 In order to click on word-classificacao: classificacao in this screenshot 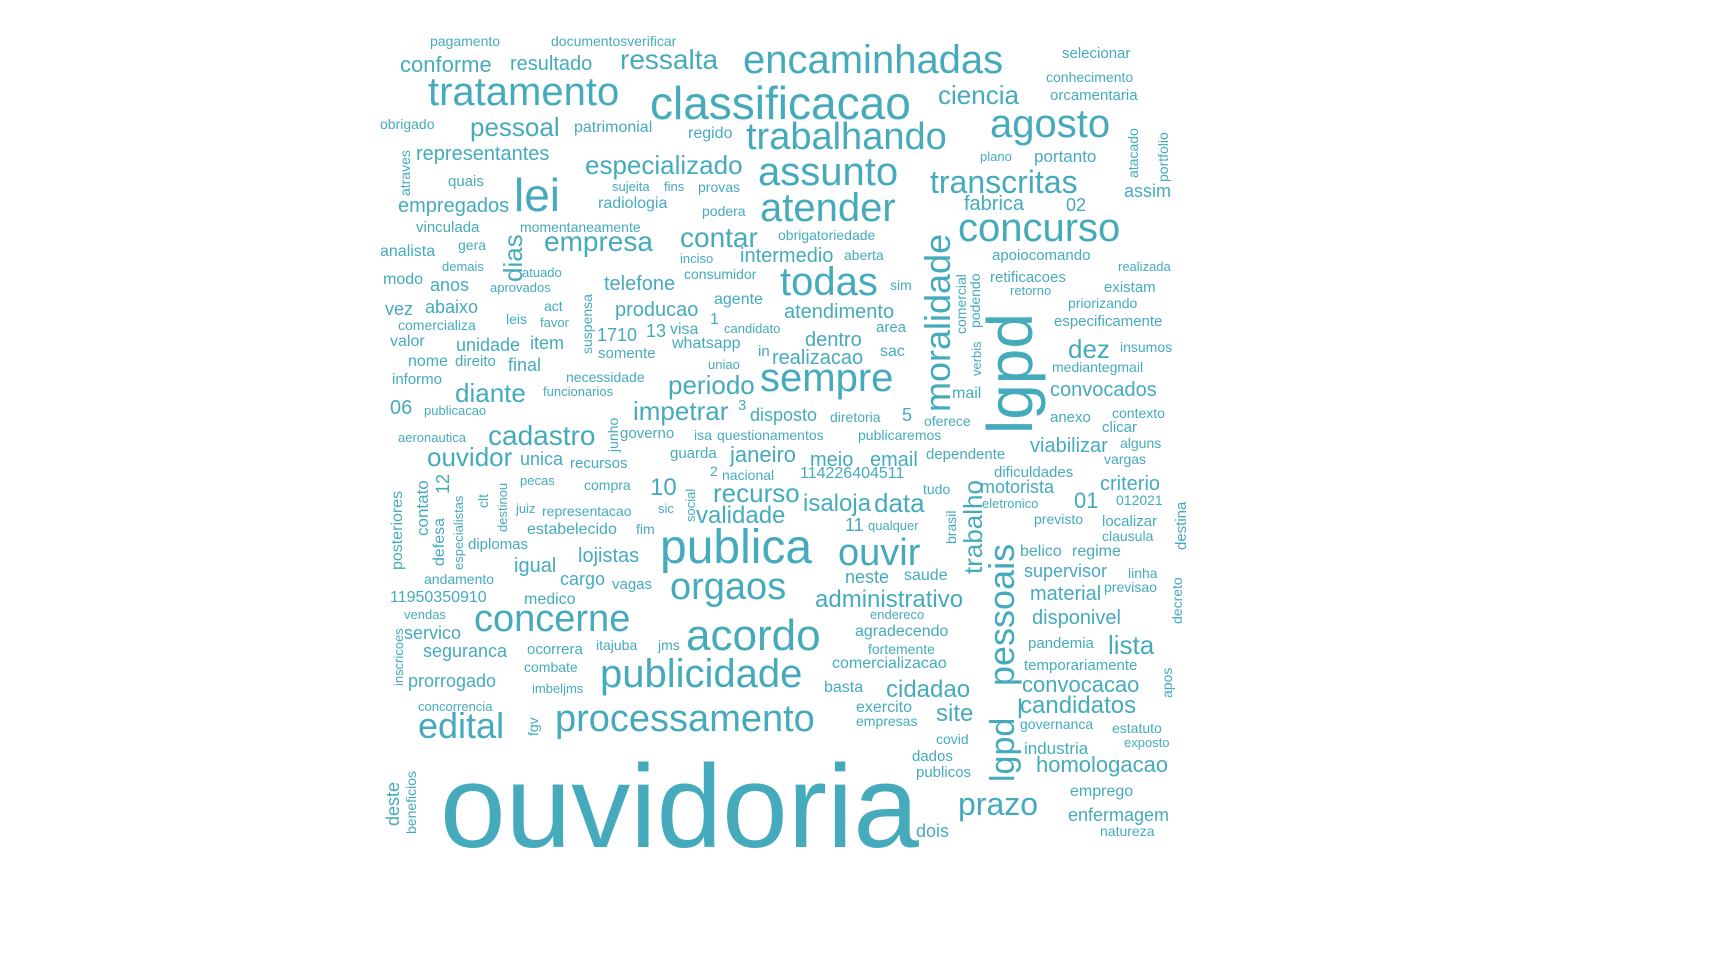, I will do `click(780, 103)`.